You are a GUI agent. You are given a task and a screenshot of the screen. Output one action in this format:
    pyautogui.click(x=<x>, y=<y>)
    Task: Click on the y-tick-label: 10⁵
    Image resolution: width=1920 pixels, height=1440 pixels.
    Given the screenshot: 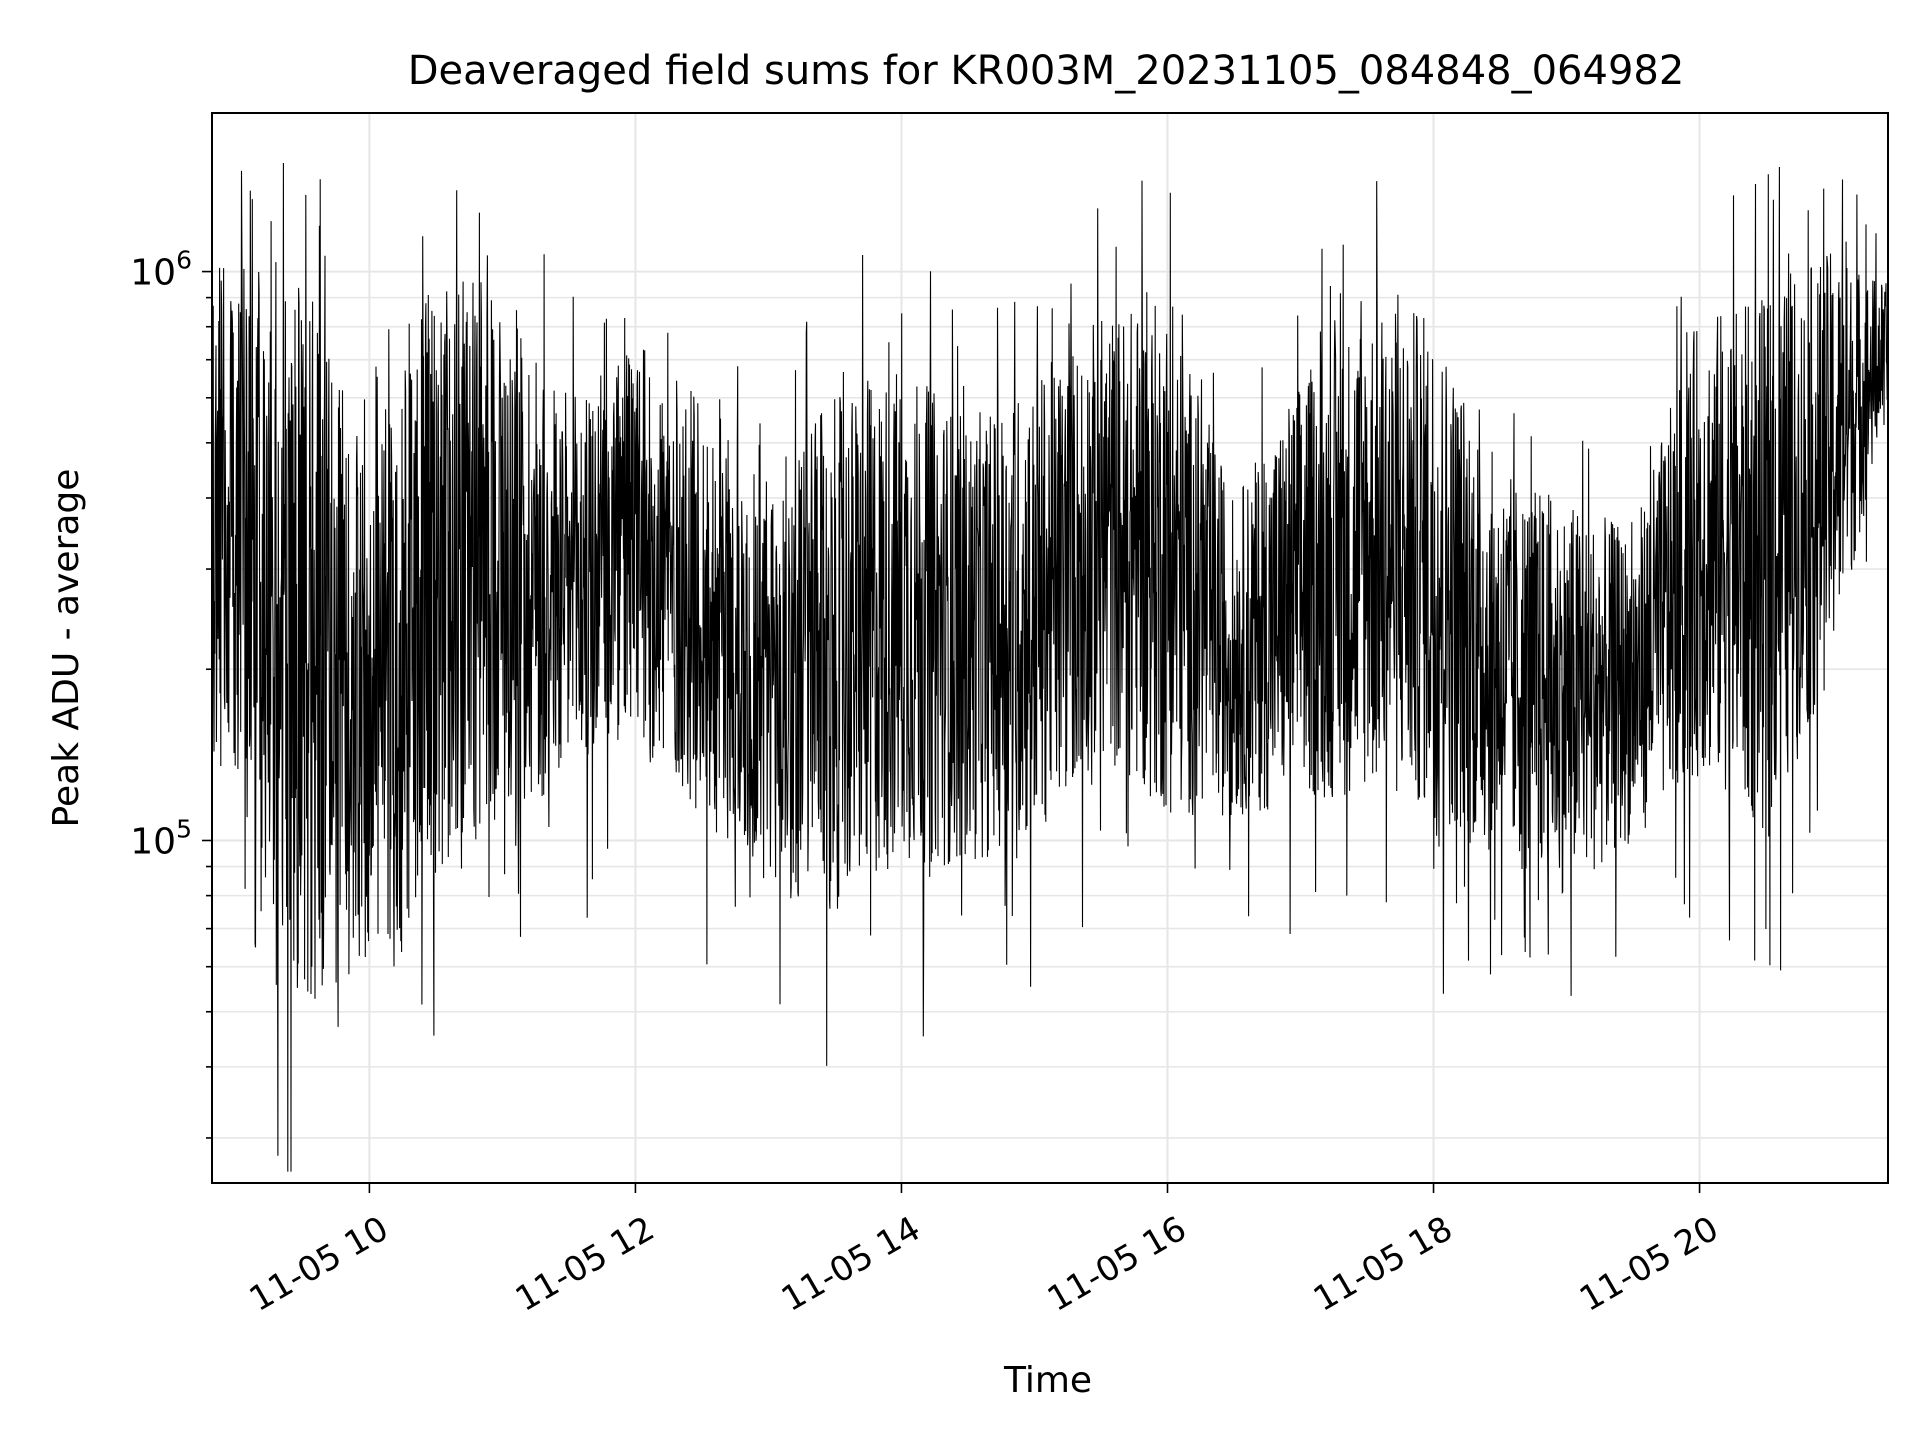 What is the action you would take?
    pyautogui.click(x=161, y=838)
    